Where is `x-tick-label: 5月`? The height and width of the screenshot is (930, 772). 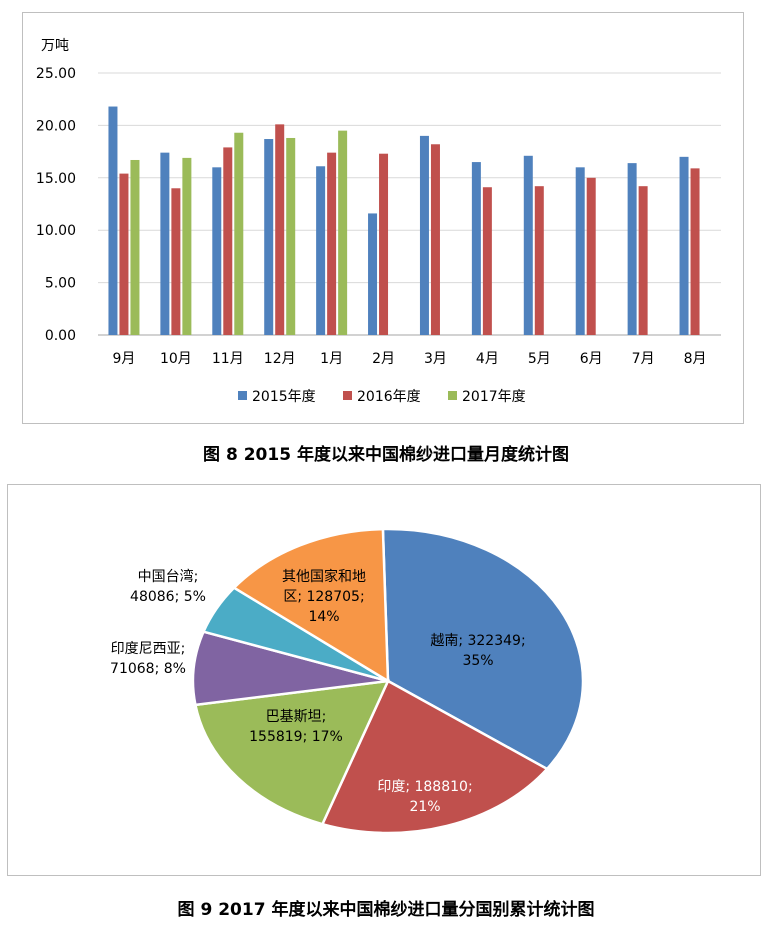 x-tick-label: 5月 is located at coordinates (539, 359).